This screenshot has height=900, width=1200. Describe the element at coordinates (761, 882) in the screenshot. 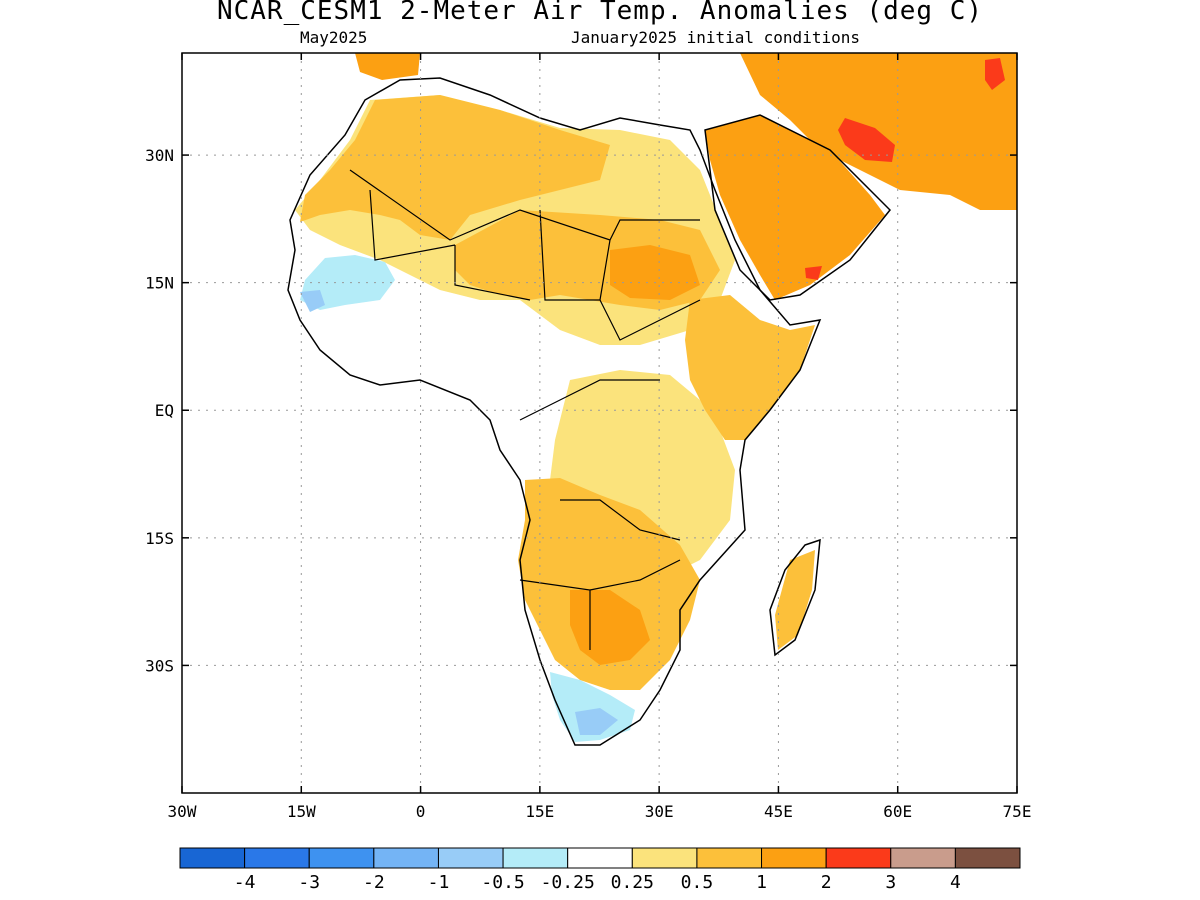

I see `colorbar-label: 1` at that location.